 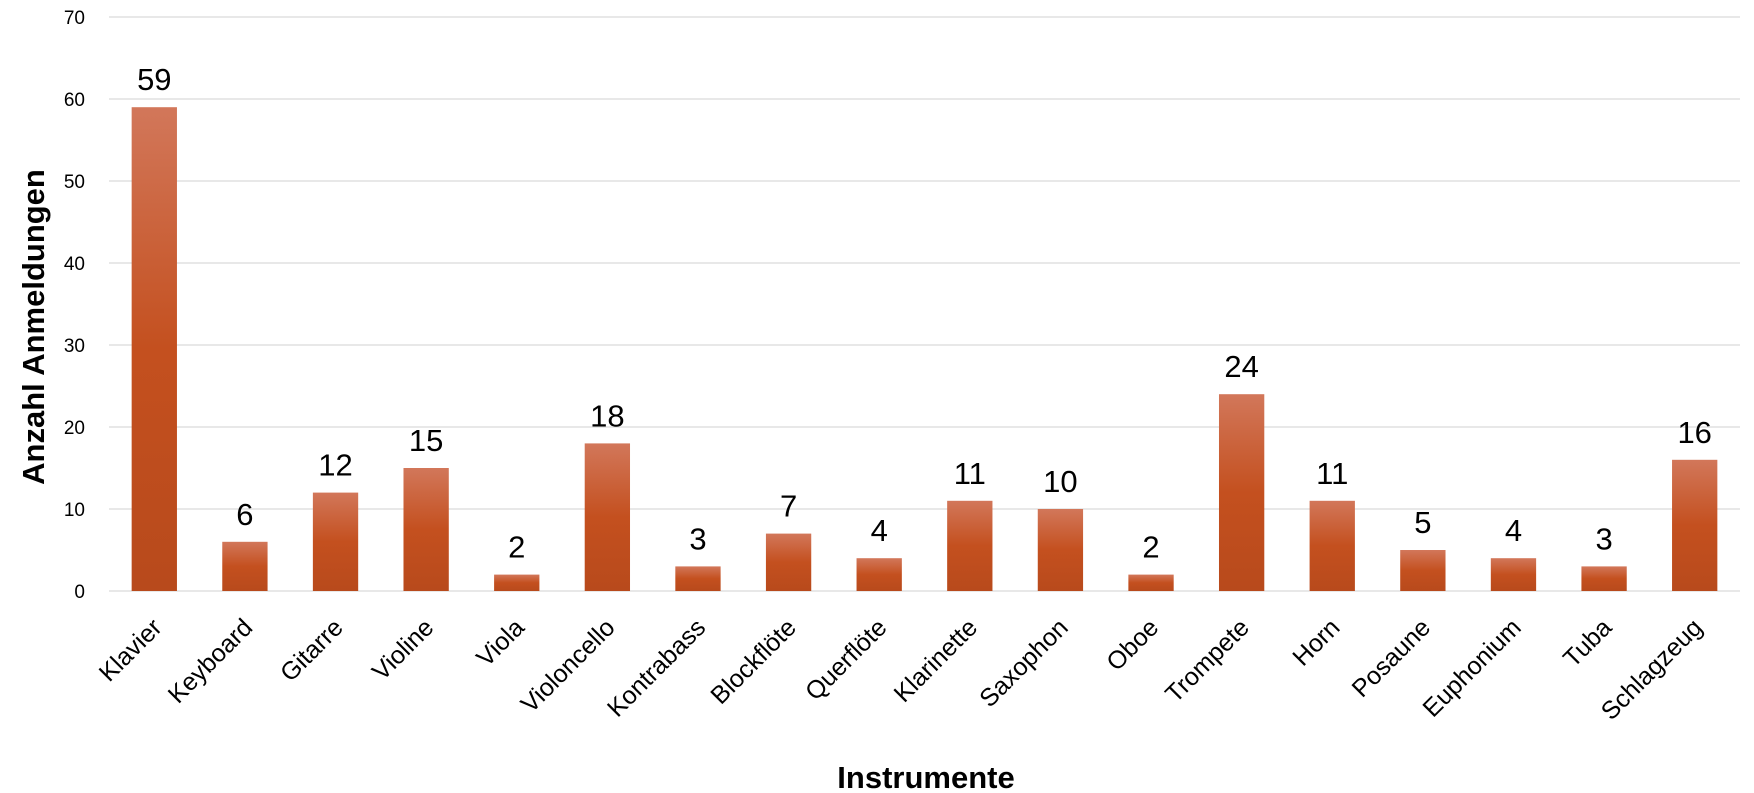 What do you see at coordinates (936, 660) in the screenshot?
I see `x-tick-label: Klarinette` at bounding box center [936, 660].